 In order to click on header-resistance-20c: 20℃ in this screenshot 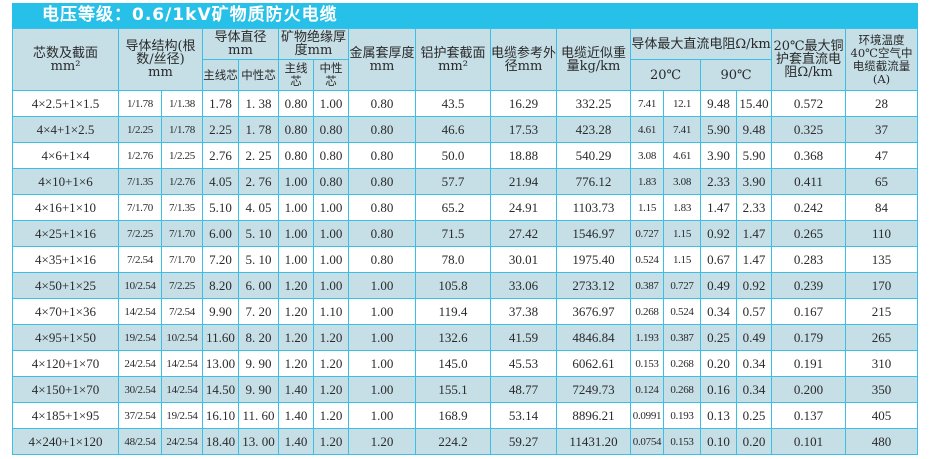, I will do `click(665, 75)`.